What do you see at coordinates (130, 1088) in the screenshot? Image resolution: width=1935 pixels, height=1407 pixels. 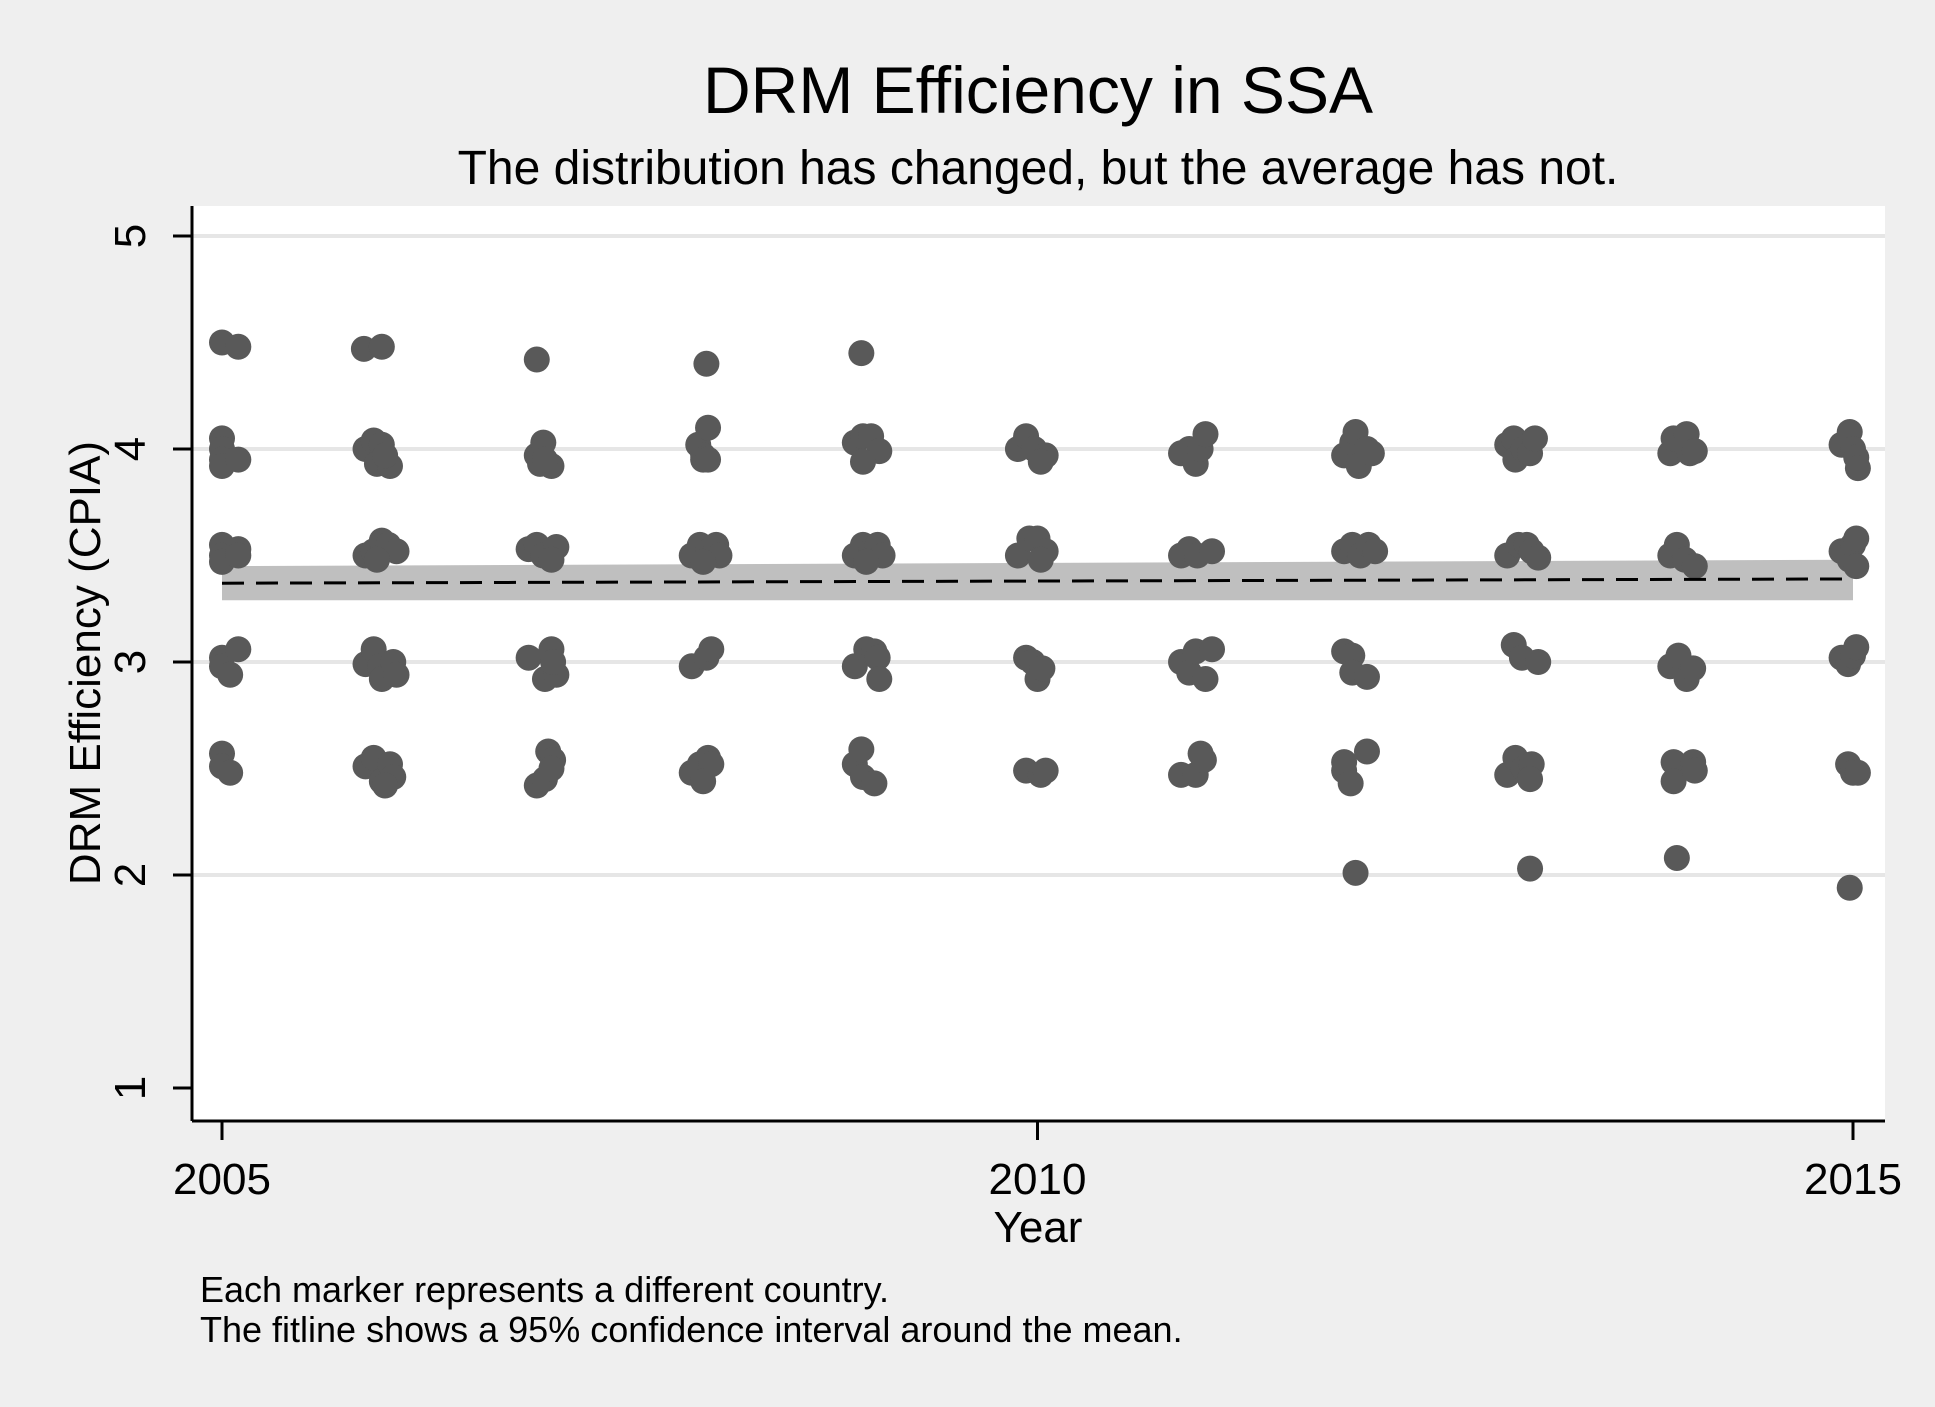 I see `y-tick-label-0: 1` at bounding box center [130, 1088].